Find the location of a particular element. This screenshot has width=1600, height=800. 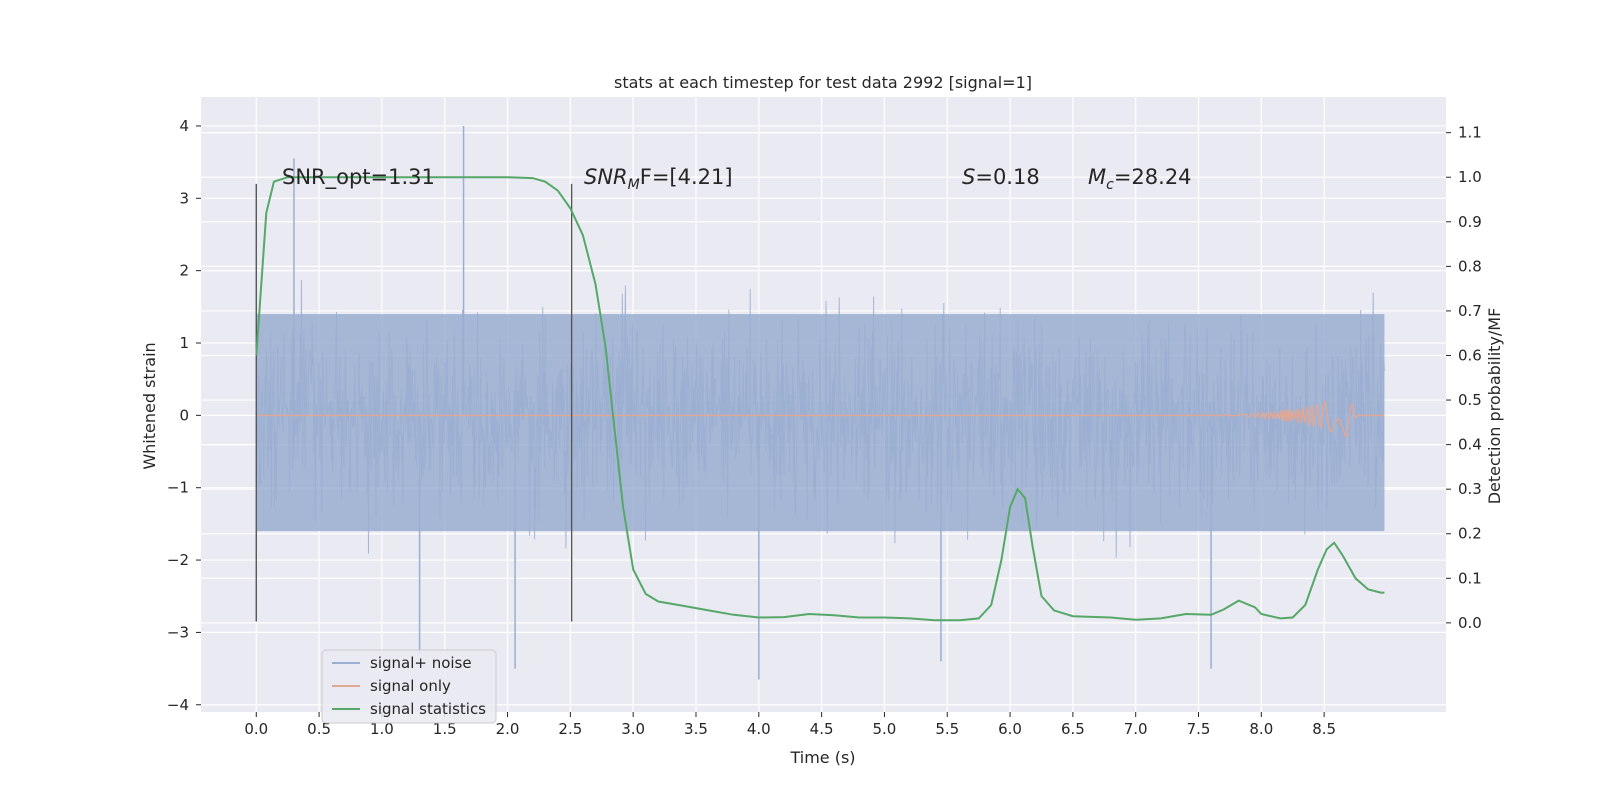

y2-tick-label: 1.0 is located at coordinates (1470, 177).